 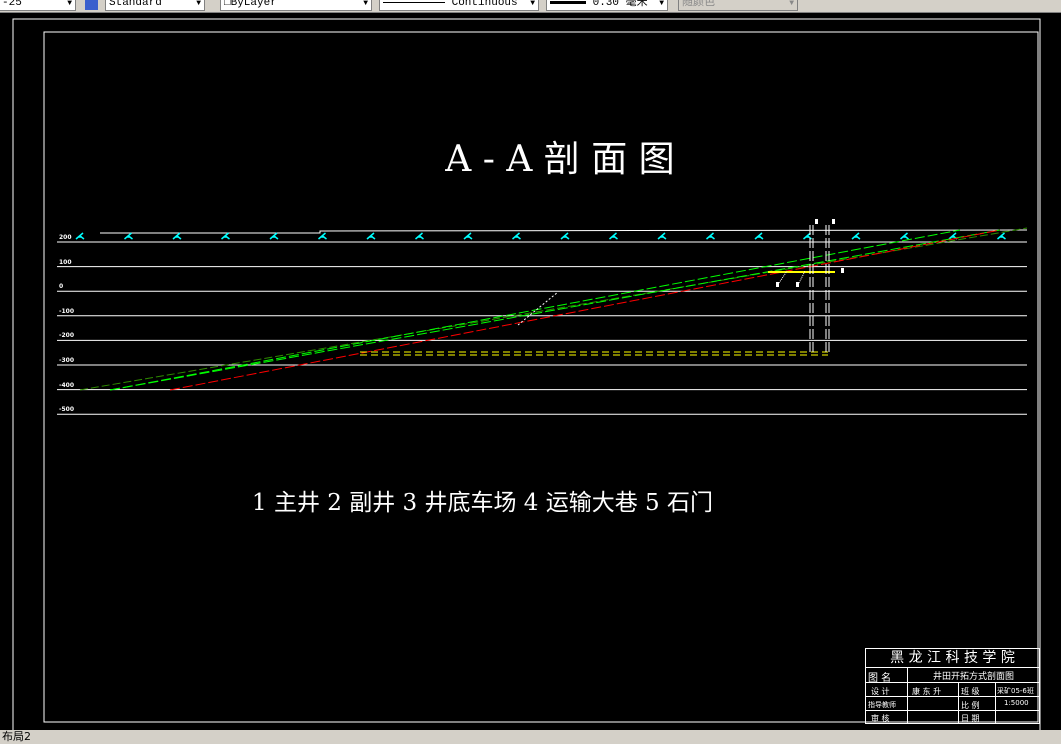 I want to click on layout-tab-bar: 布局2, so click(x=530, y=737).